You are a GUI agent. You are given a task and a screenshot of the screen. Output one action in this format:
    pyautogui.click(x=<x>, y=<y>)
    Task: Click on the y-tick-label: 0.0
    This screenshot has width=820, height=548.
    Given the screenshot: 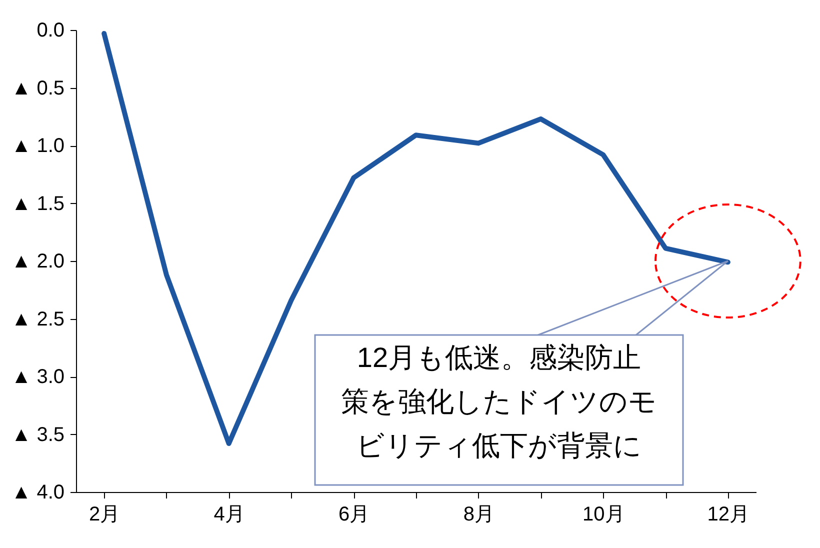 What is the action you would take?
    pyautogui.click(x=50, y=31)
    